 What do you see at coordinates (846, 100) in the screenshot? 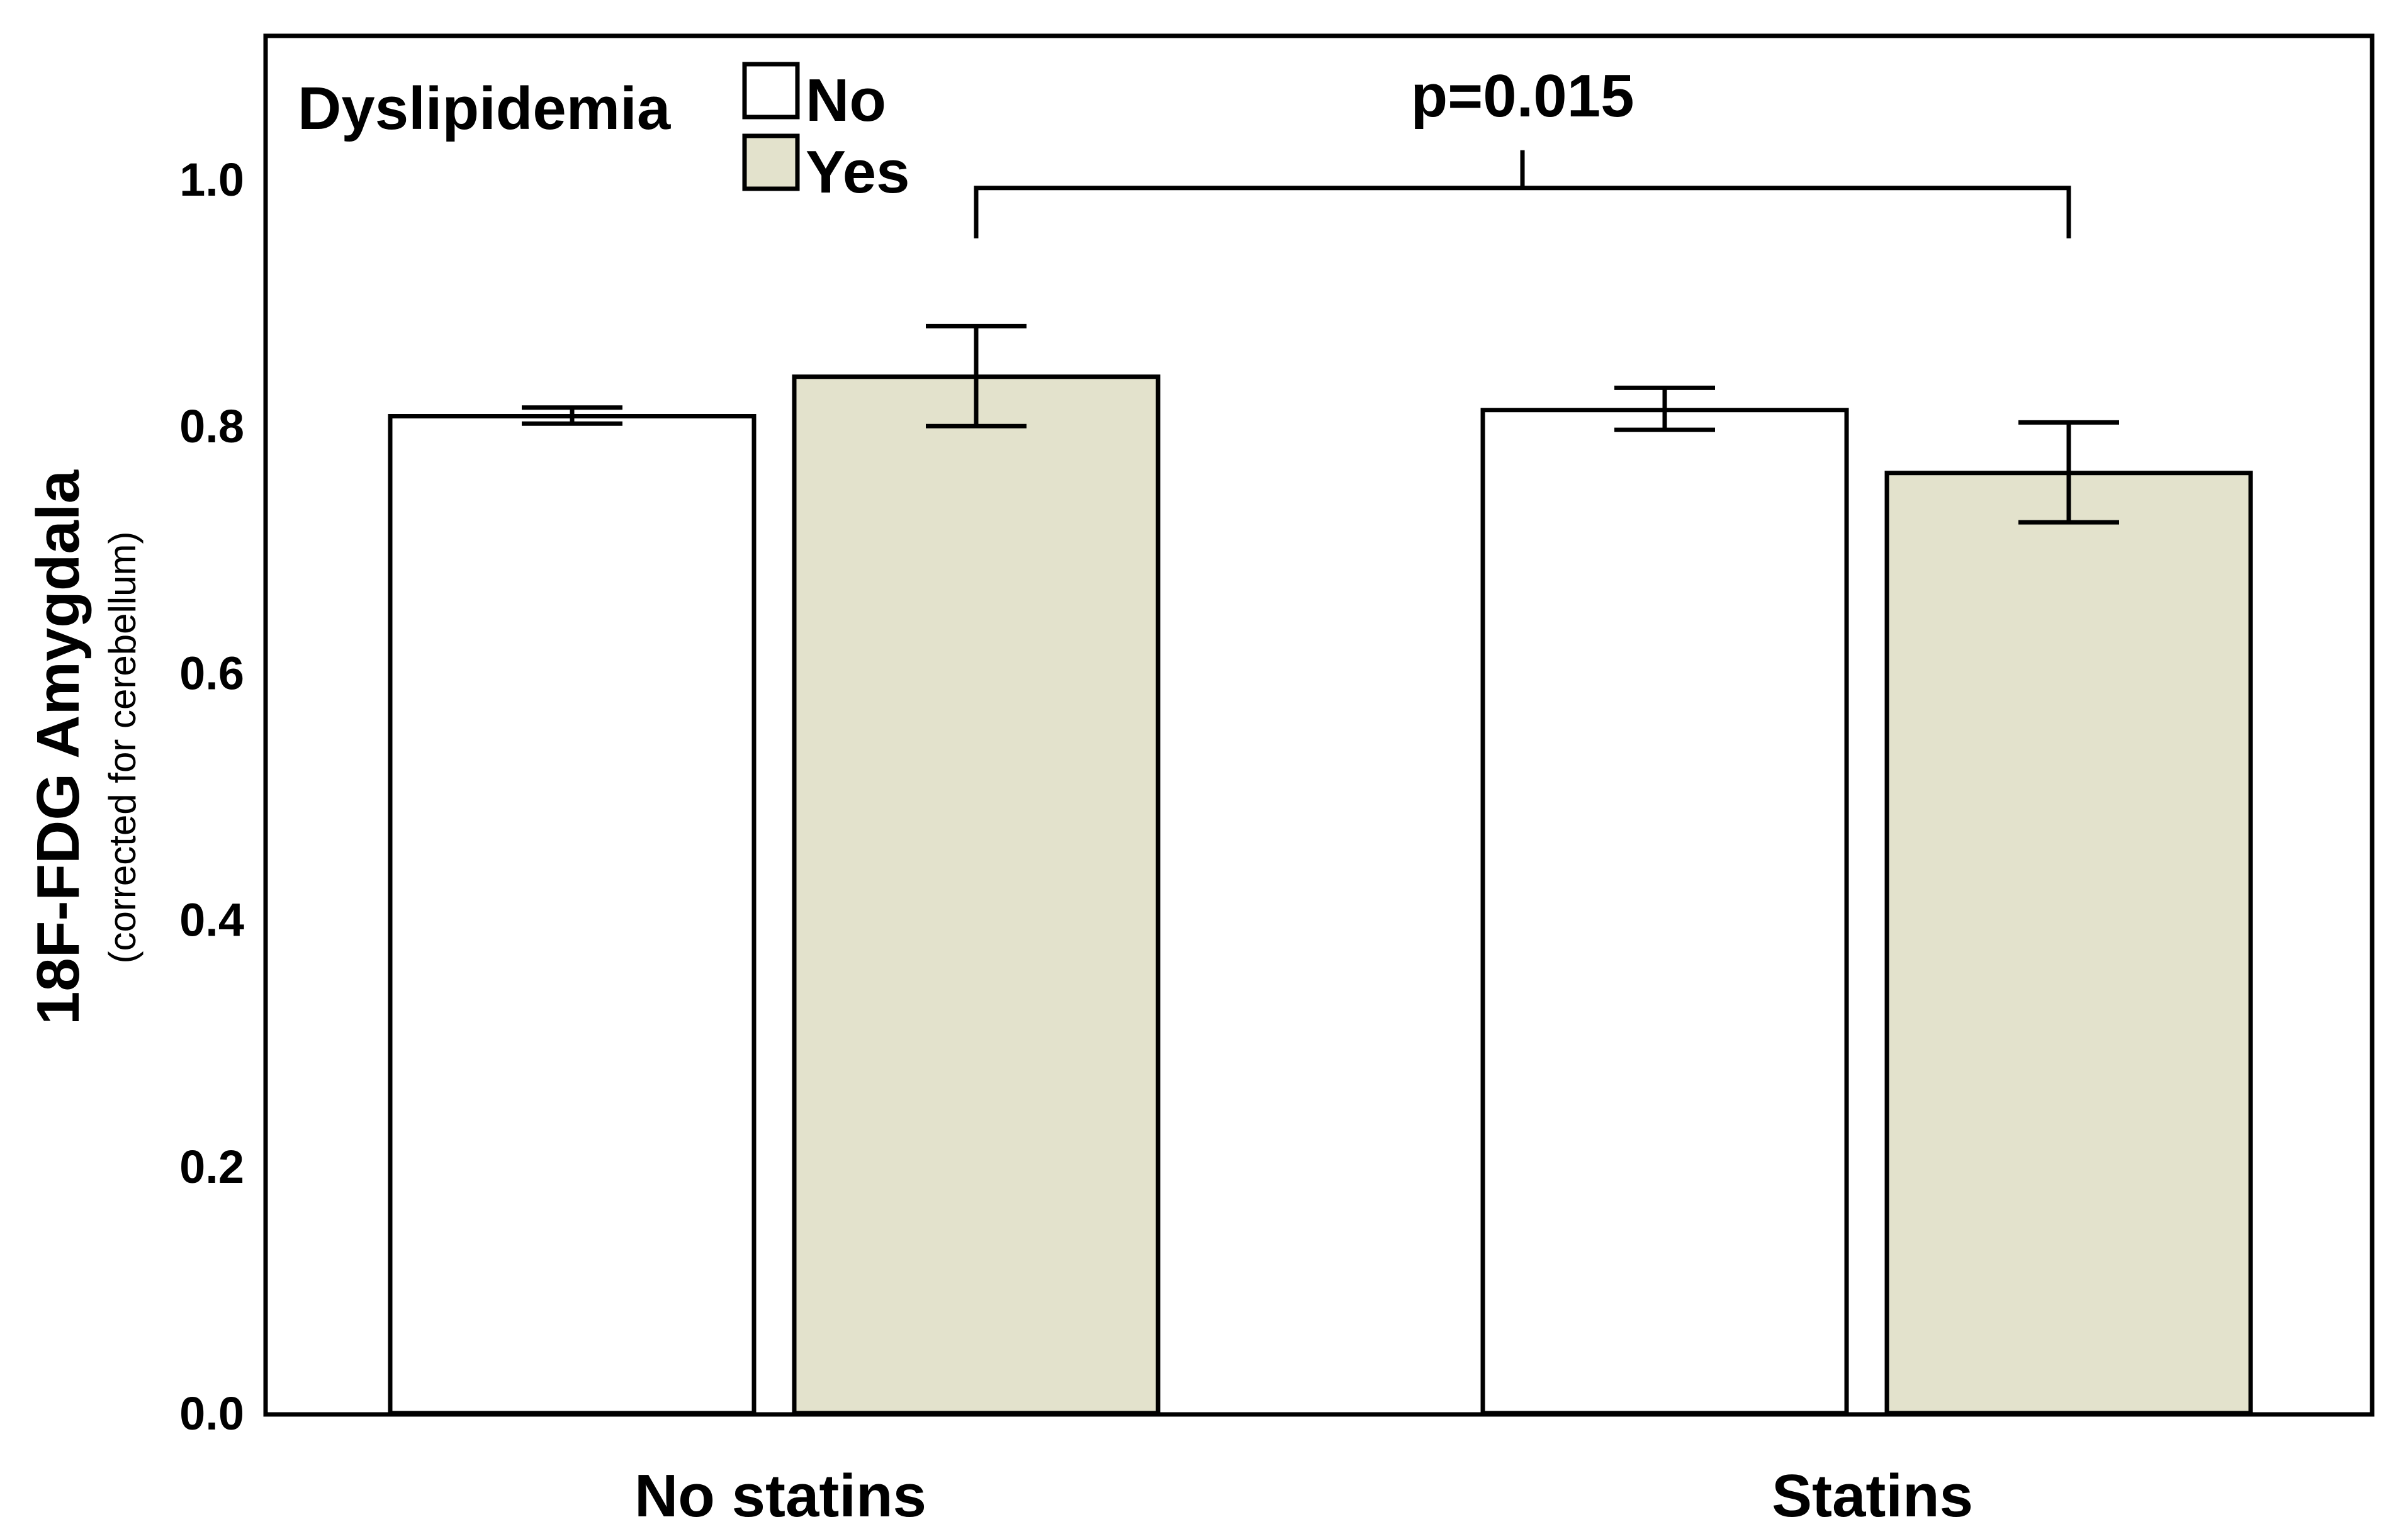
I see `legend-label-no: No` at bounding box center [846, 100].